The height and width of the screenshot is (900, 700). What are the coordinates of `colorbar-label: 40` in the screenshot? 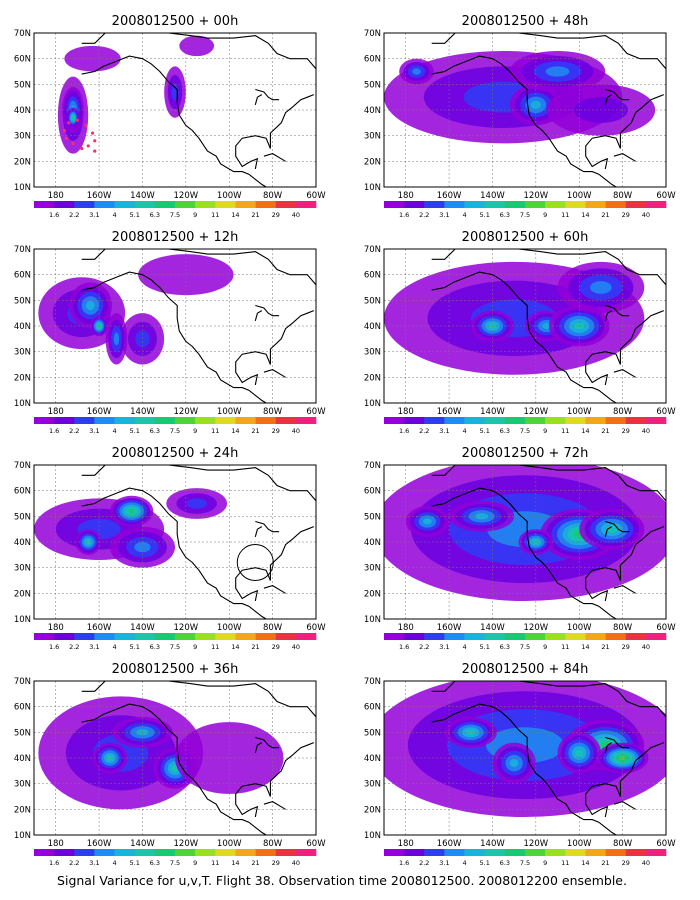 It's located at (646, 431).